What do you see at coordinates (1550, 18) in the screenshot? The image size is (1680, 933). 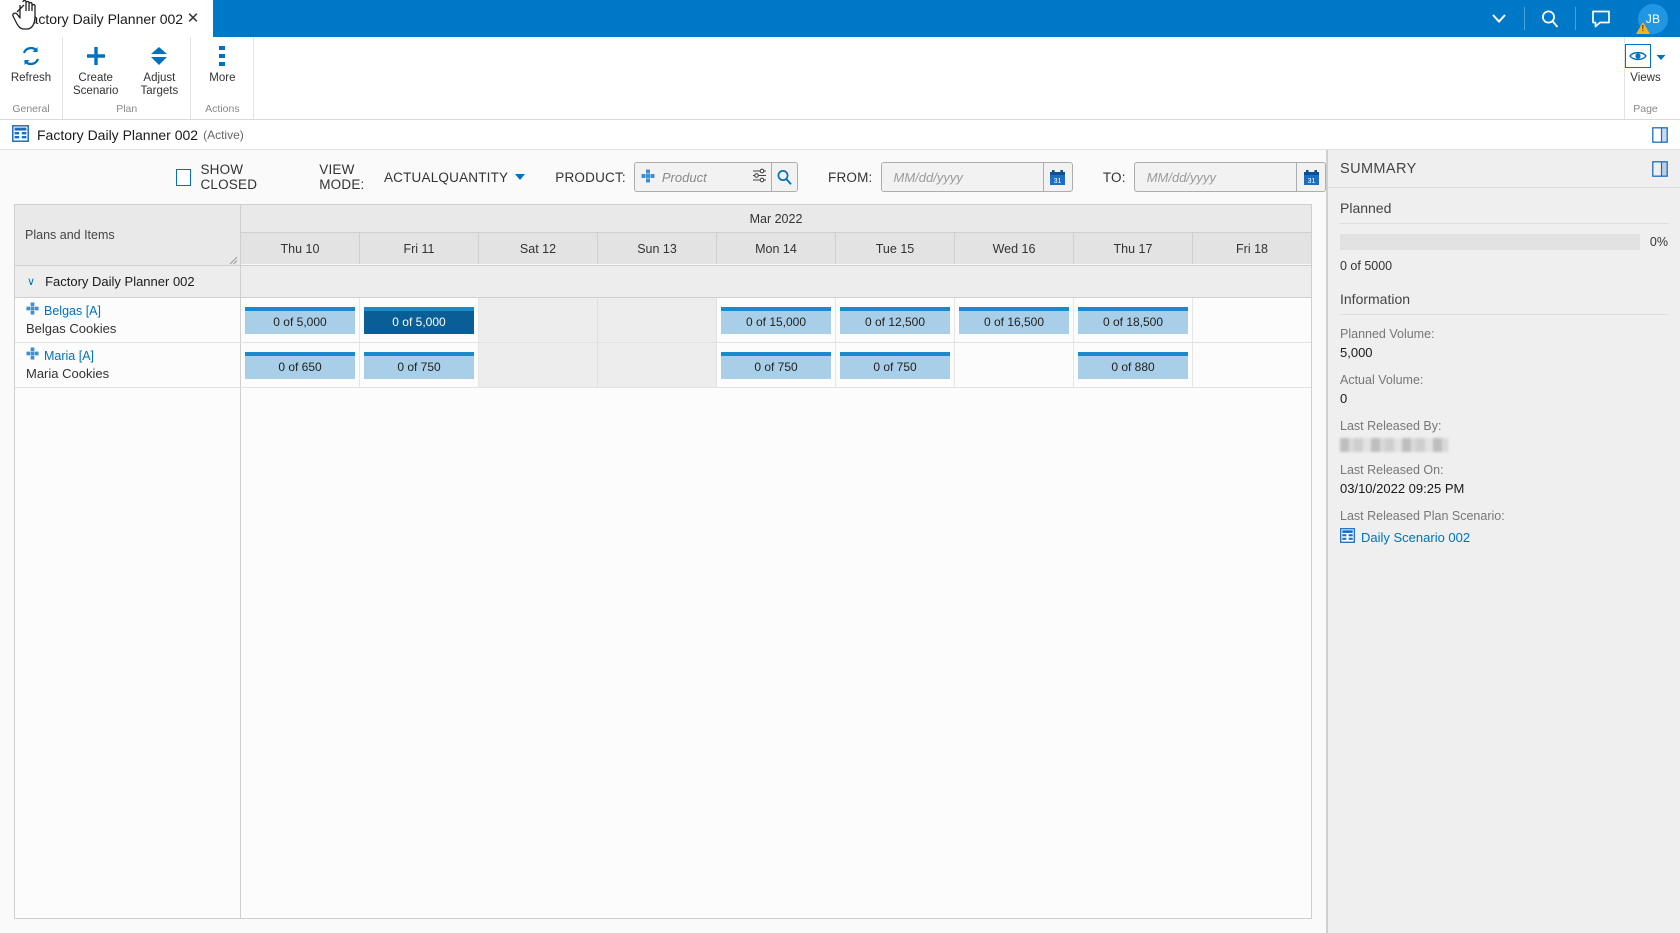 I see `search-icon` at bounding box center [1550, 18].